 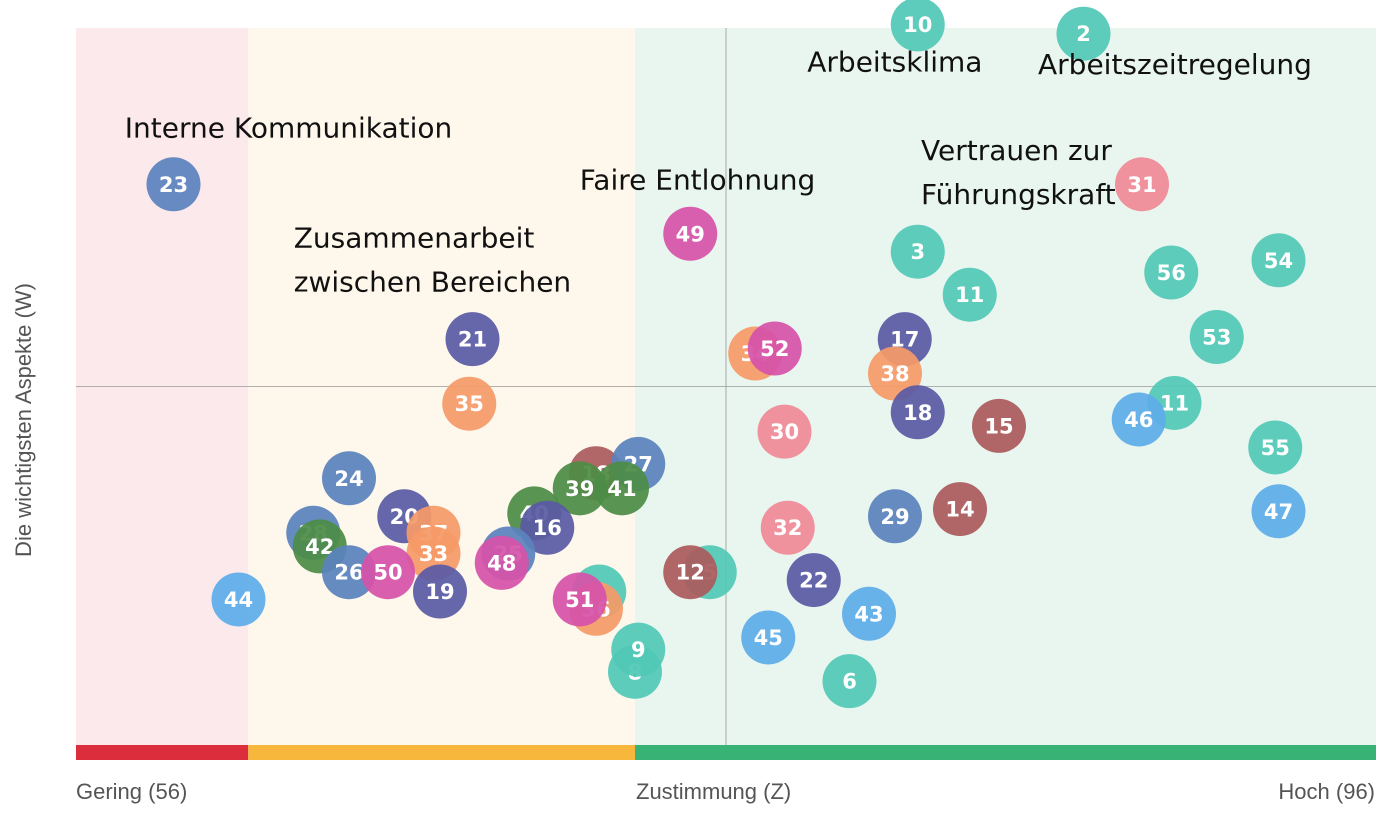 I want to click on bubble-30: 30, so click(x=784, y=431).